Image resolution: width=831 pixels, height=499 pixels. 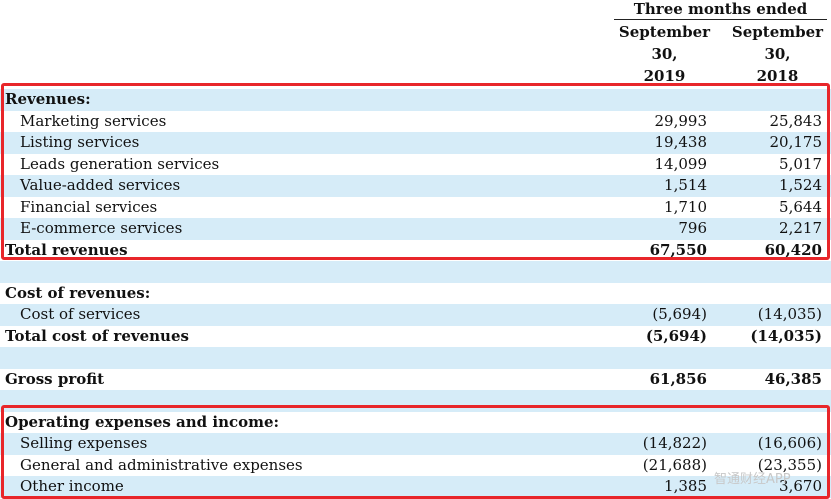 What do you see at coordinates (101, 228) in the screenshot?
I see `row-label: E-commerce services` at bounding box center [101, 228].